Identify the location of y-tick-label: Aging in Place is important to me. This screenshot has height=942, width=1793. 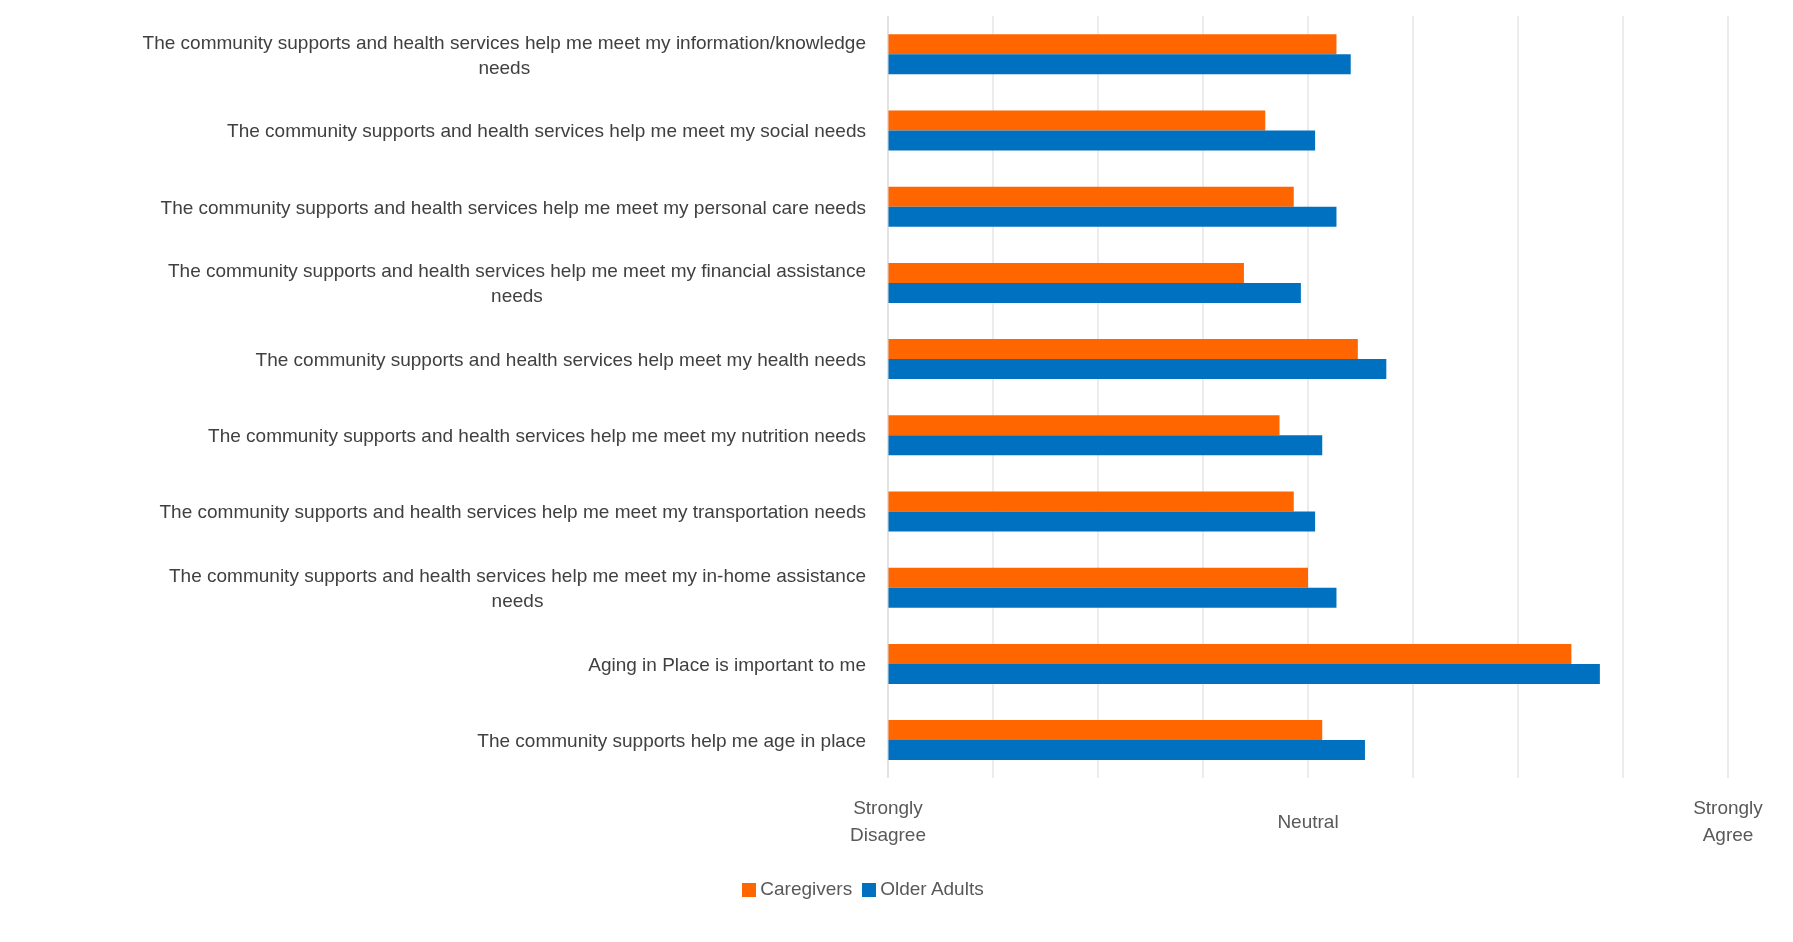
(727, 664).